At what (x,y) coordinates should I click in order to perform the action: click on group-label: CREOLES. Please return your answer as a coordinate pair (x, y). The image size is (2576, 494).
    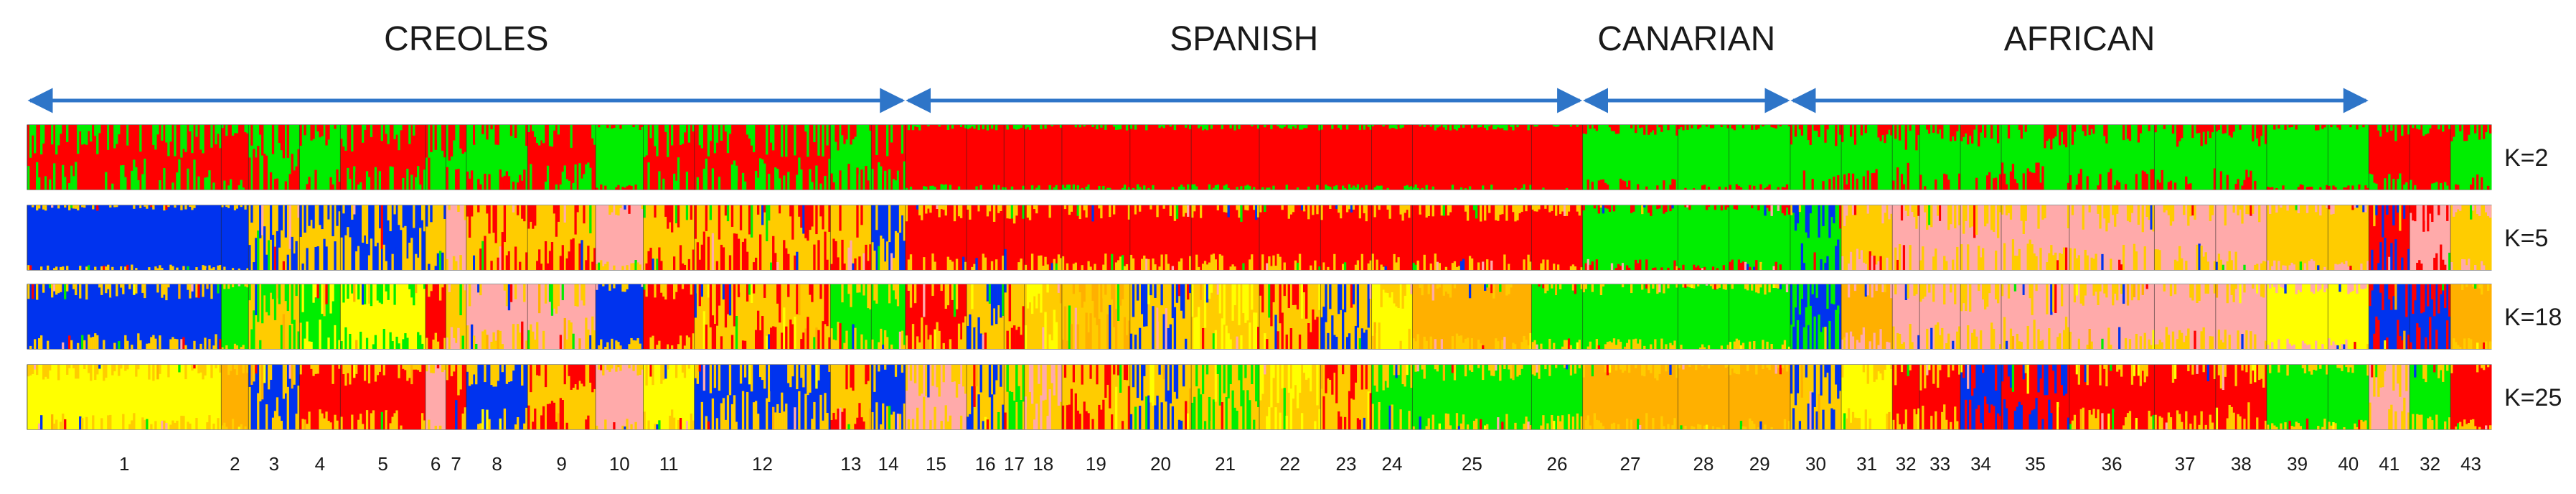
    Looking at the image, I should click on (466, 39).